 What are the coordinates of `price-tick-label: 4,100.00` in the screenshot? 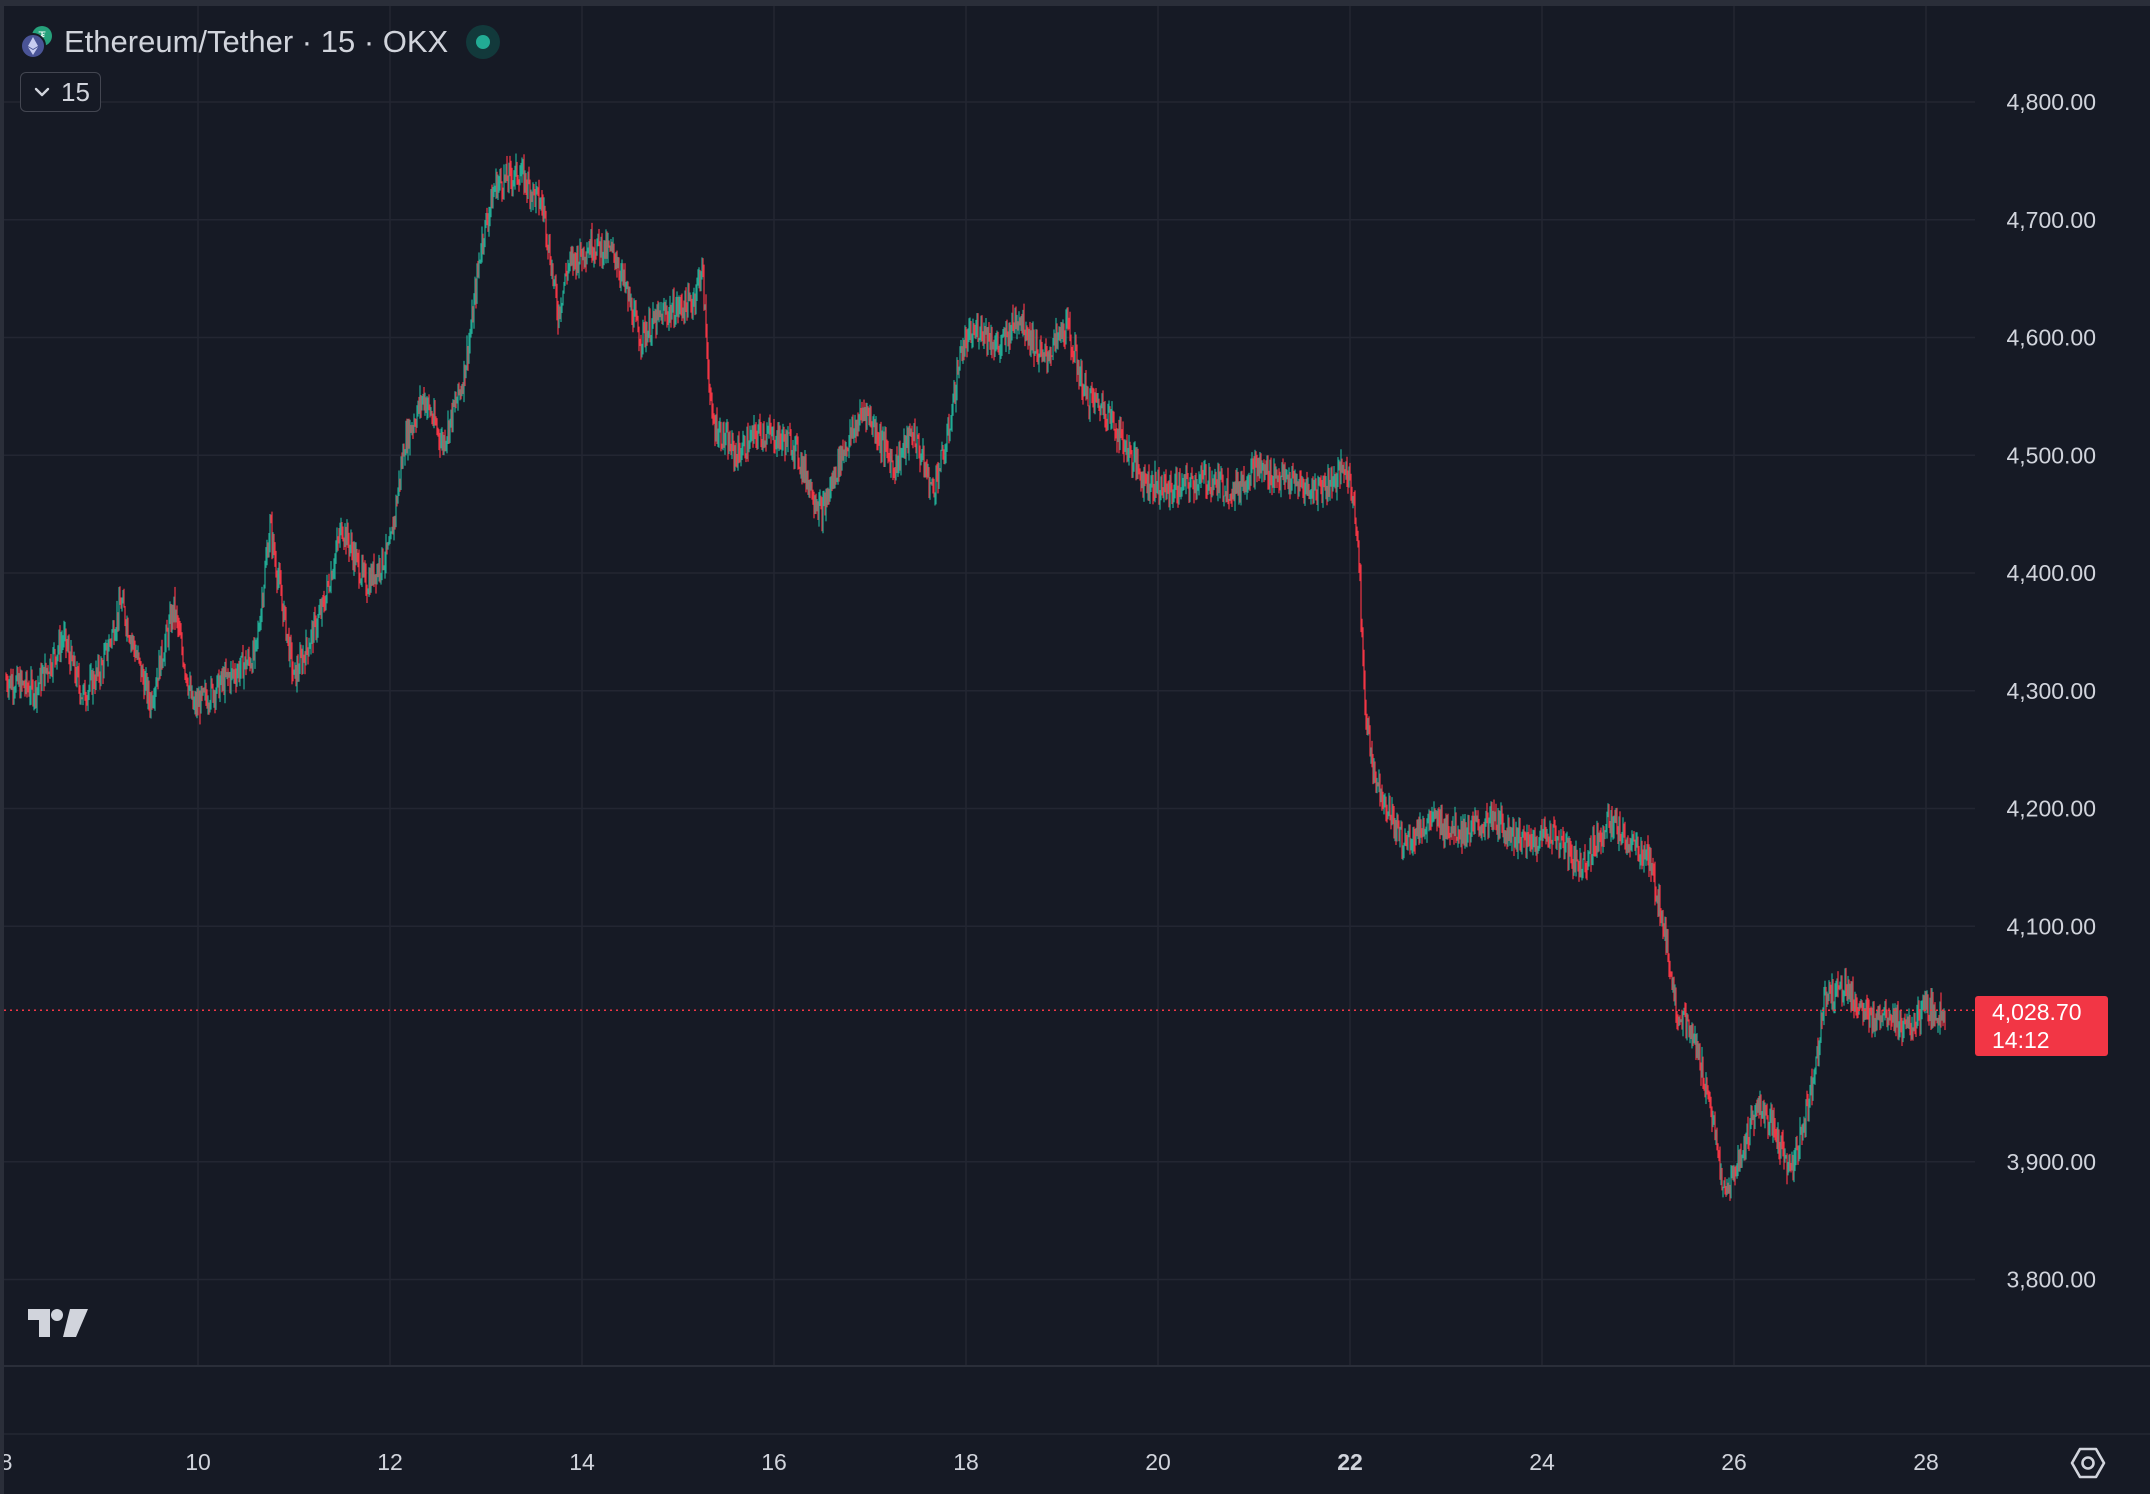 It's located at (2051, 926).